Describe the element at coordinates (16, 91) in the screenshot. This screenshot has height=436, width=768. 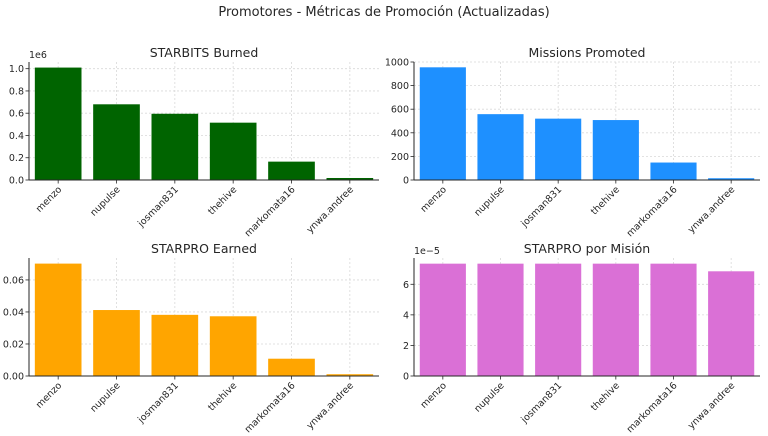
I see `y-tick-label: 0.8` at that location.